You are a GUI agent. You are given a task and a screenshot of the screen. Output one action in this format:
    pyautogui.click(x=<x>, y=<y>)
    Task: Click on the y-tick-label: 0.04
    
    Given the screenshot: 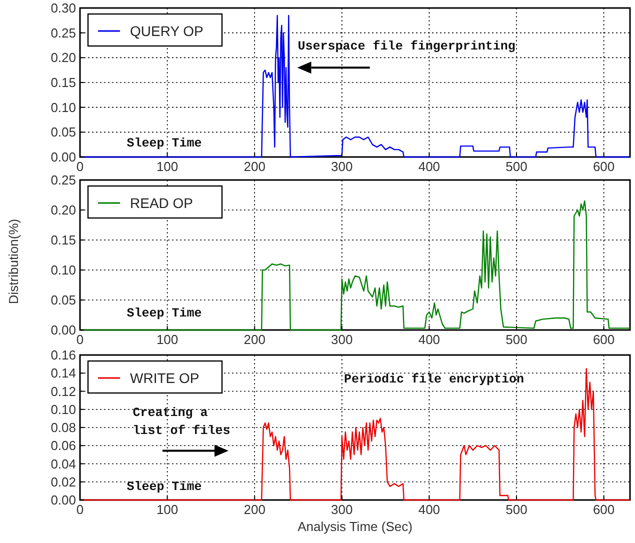 What is the action you would take?
    pyautogui.click(x=63, y=464)
    